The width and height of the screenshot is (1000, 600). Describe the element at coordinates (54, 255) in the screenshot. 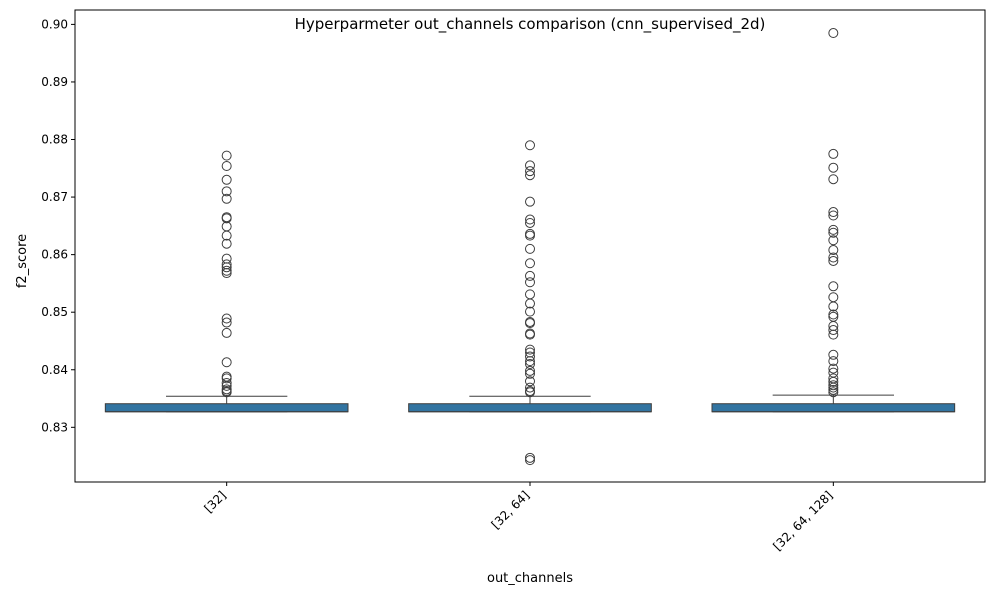

I see `y-tick-label: 0.86` at that location.